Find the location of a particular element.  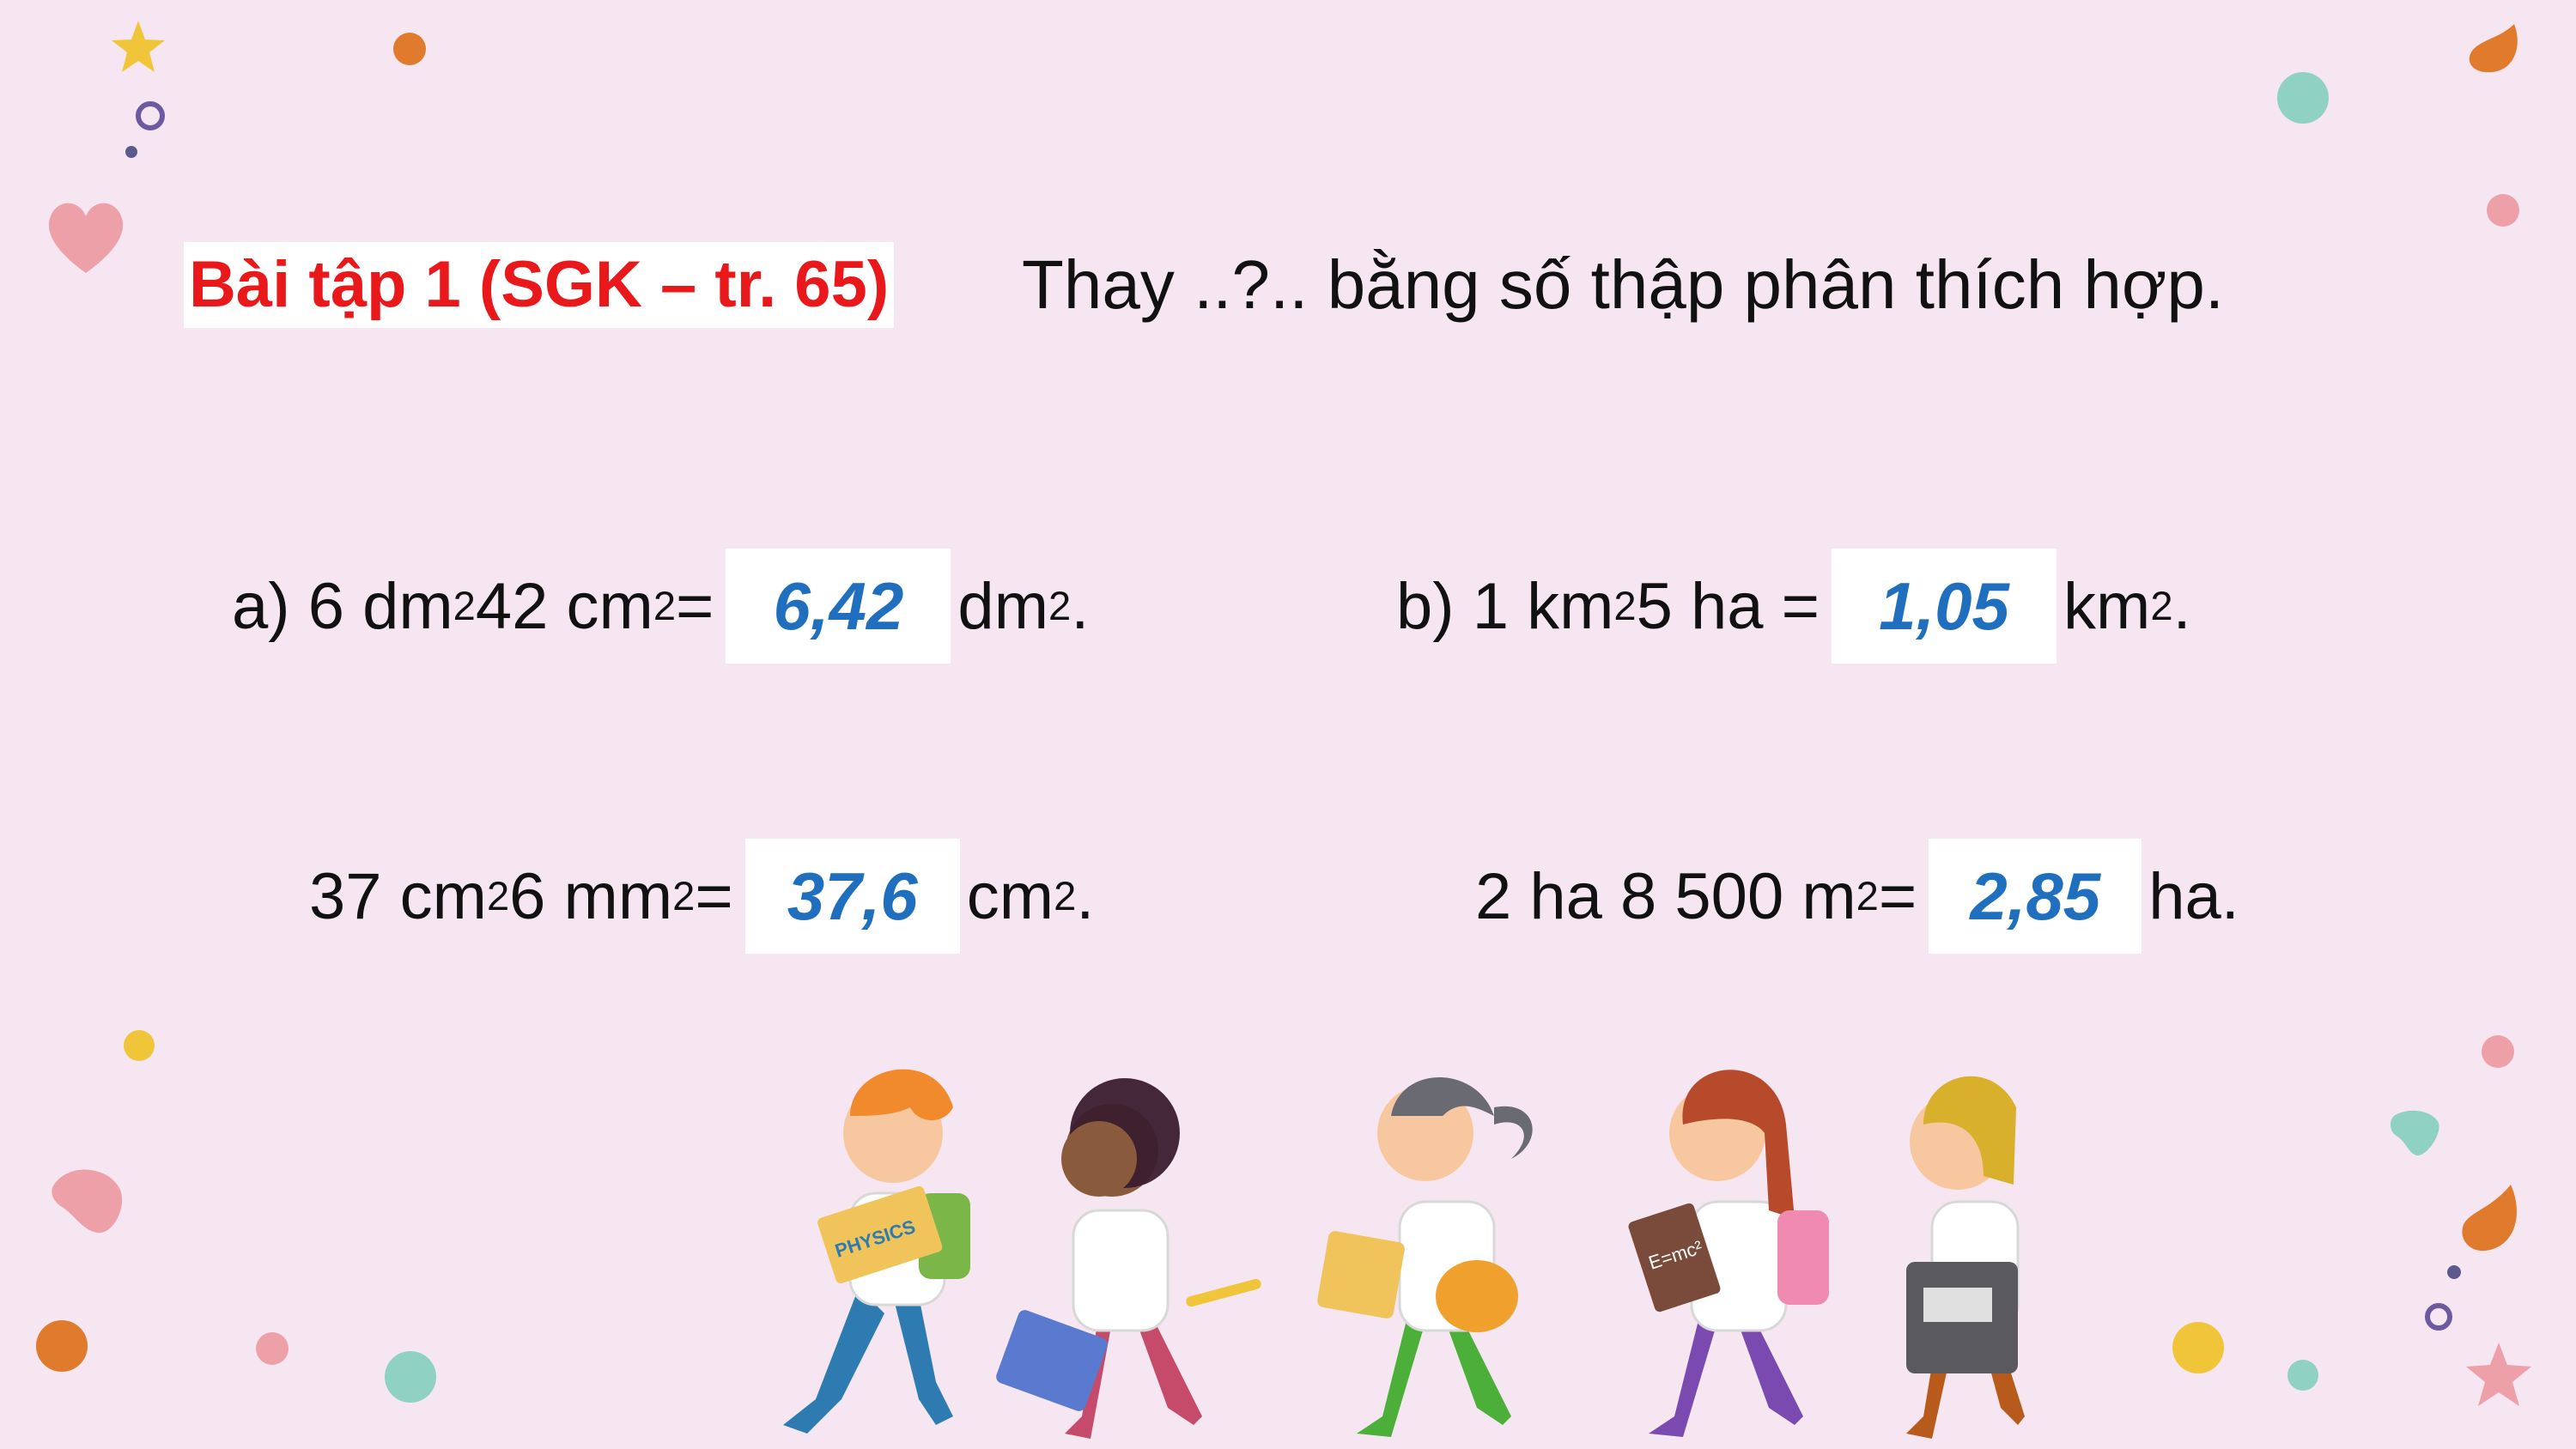

decor-dot-small-right is located at coordinates (2454, 1272).